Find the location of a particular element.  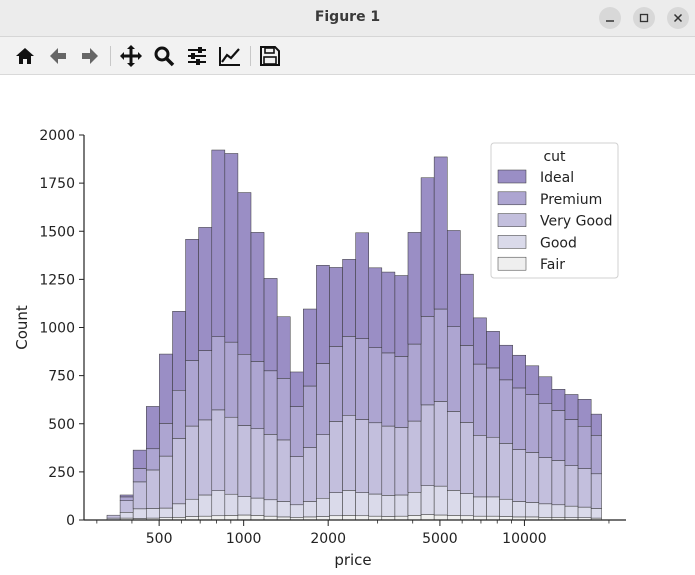

edit-axis-button is located at coordinates (230, 56).